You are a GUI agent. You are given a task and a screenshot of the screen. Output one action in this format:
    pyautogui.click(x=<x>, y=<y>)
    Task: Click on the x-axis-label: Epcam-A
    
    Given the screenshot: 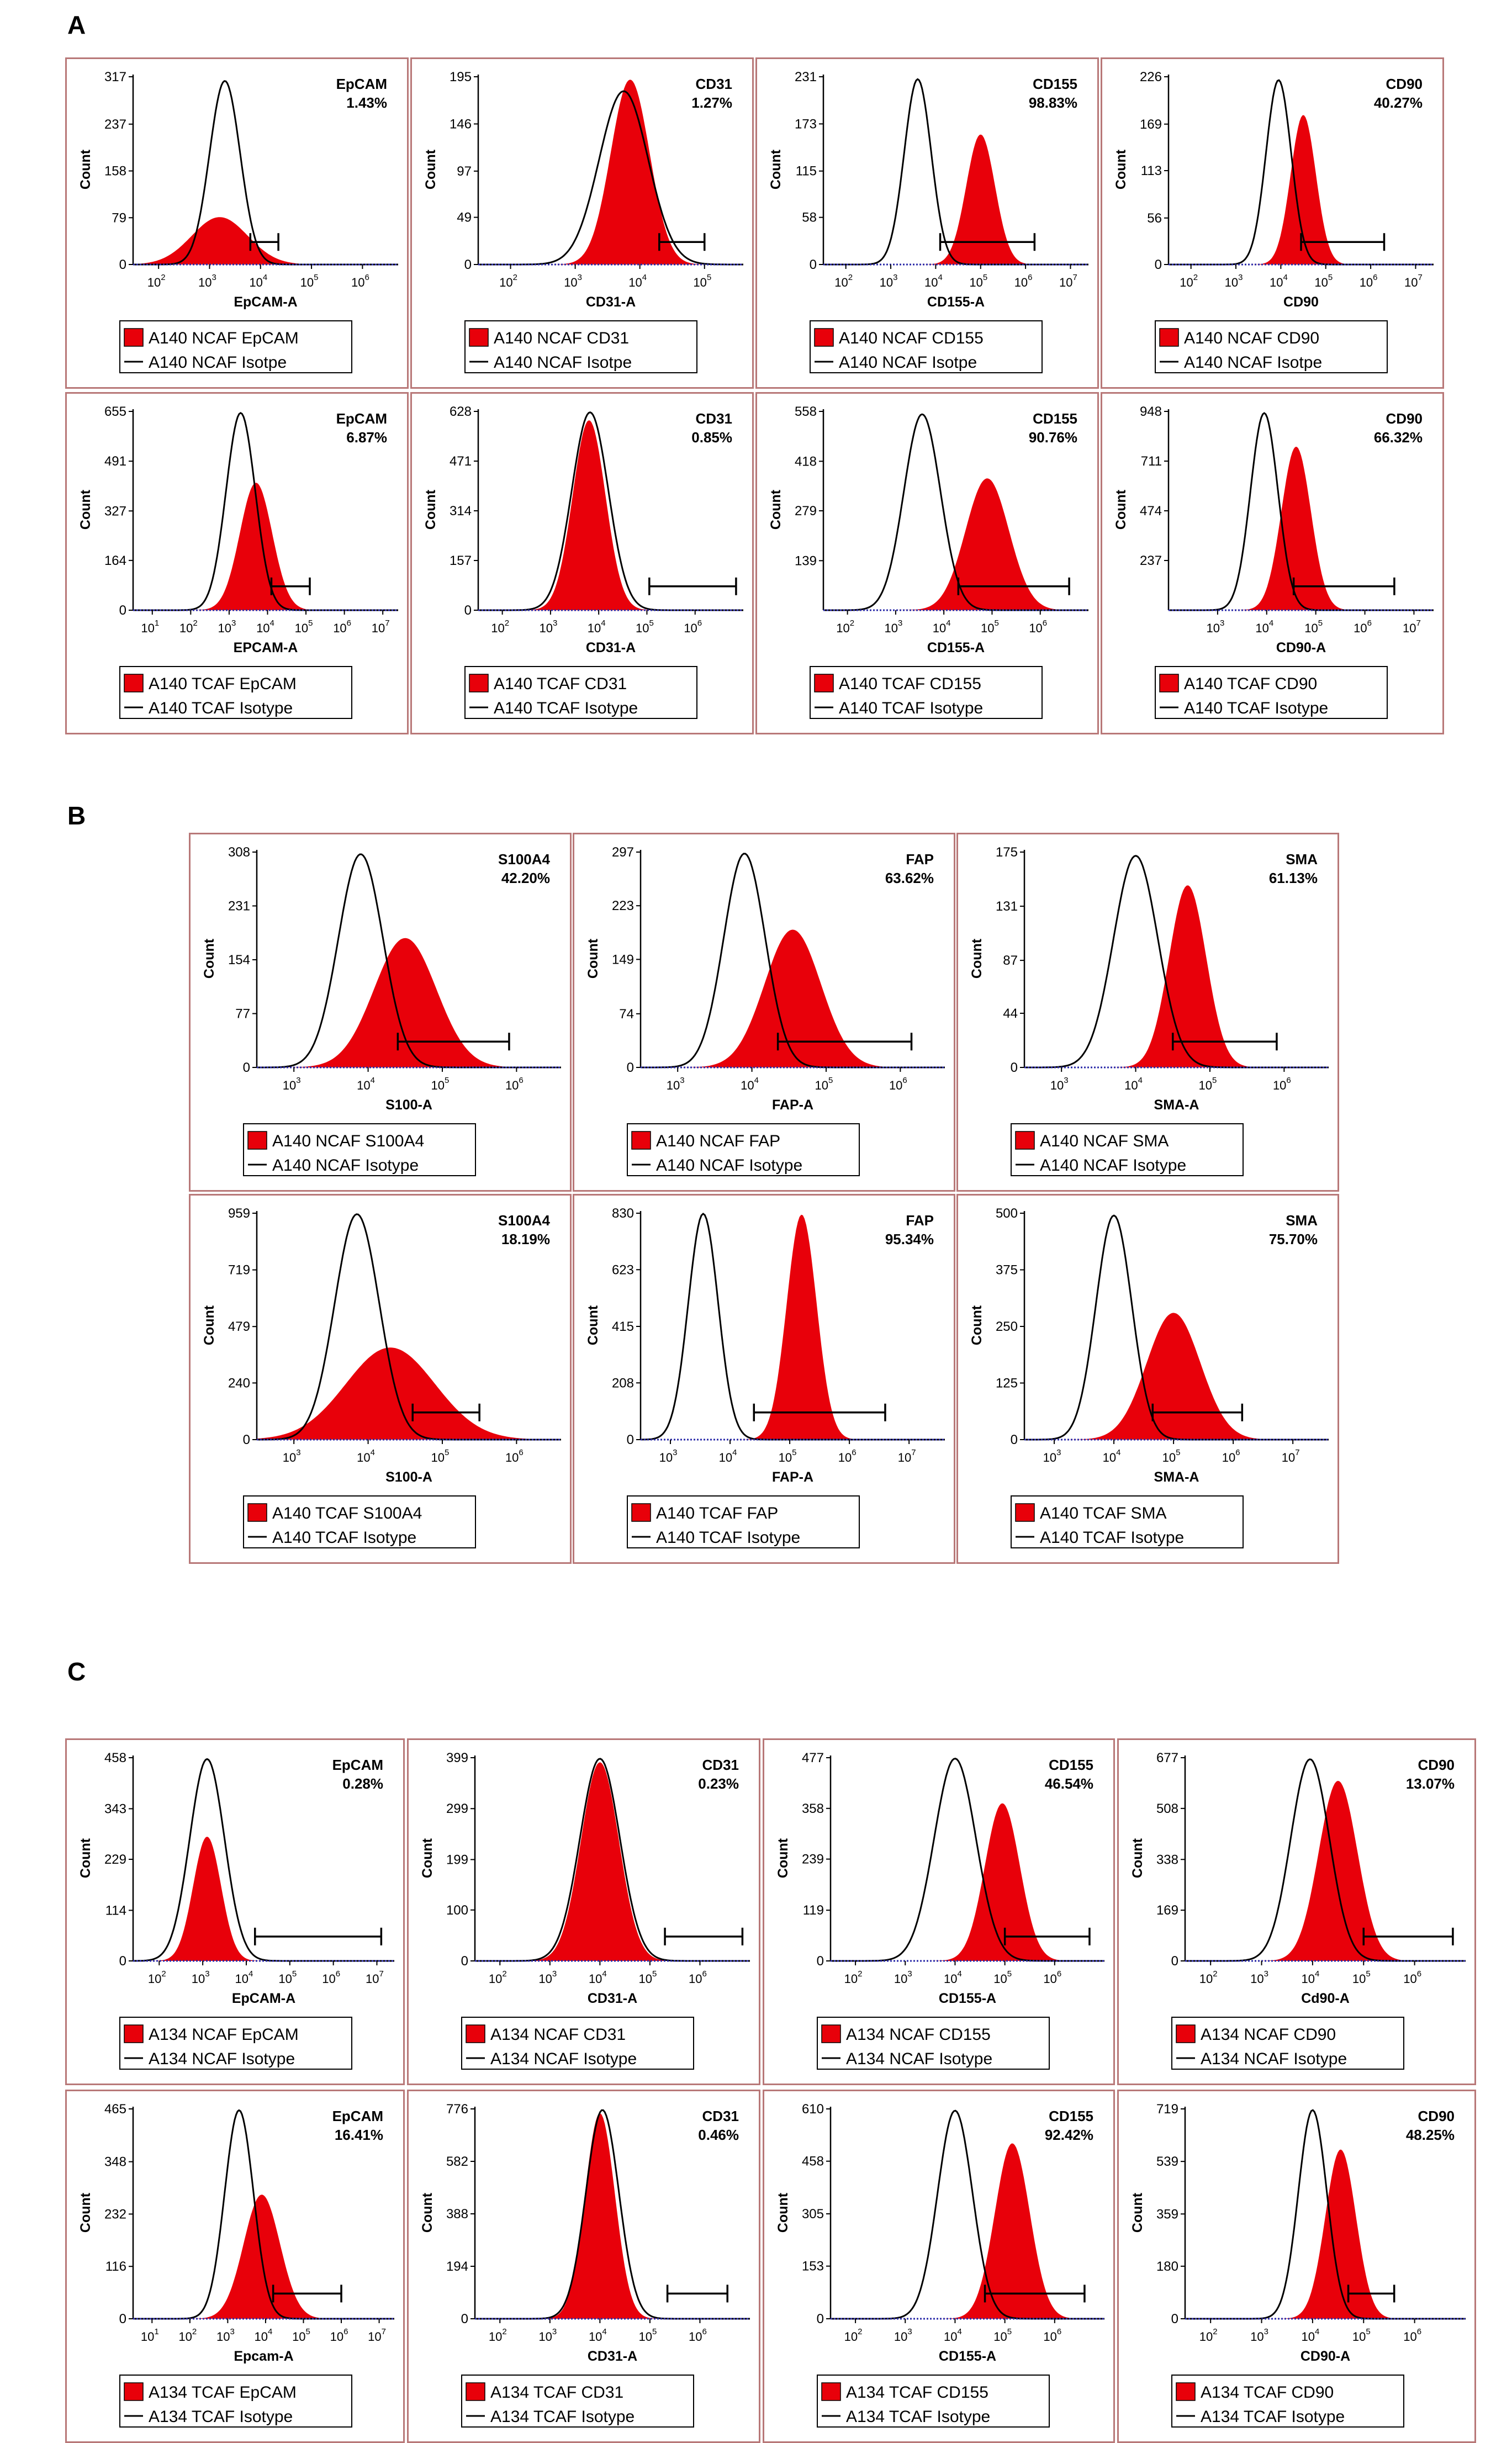 What is the action you would take?
    pyautogui.click(x=263, y=2356)
    